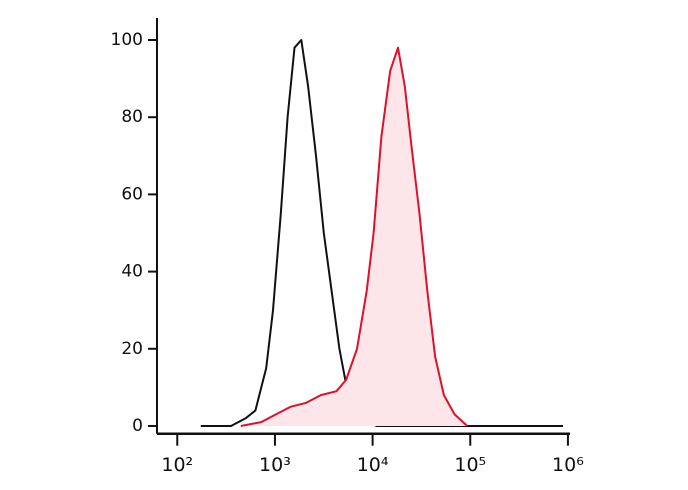  I want to click on x-tick-label: 10⁶, so click(568, 465).